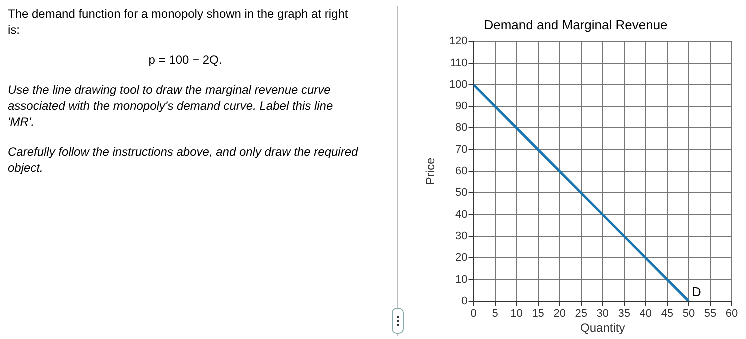  I want to click on x-tick-label: 15, so click(538, 314).